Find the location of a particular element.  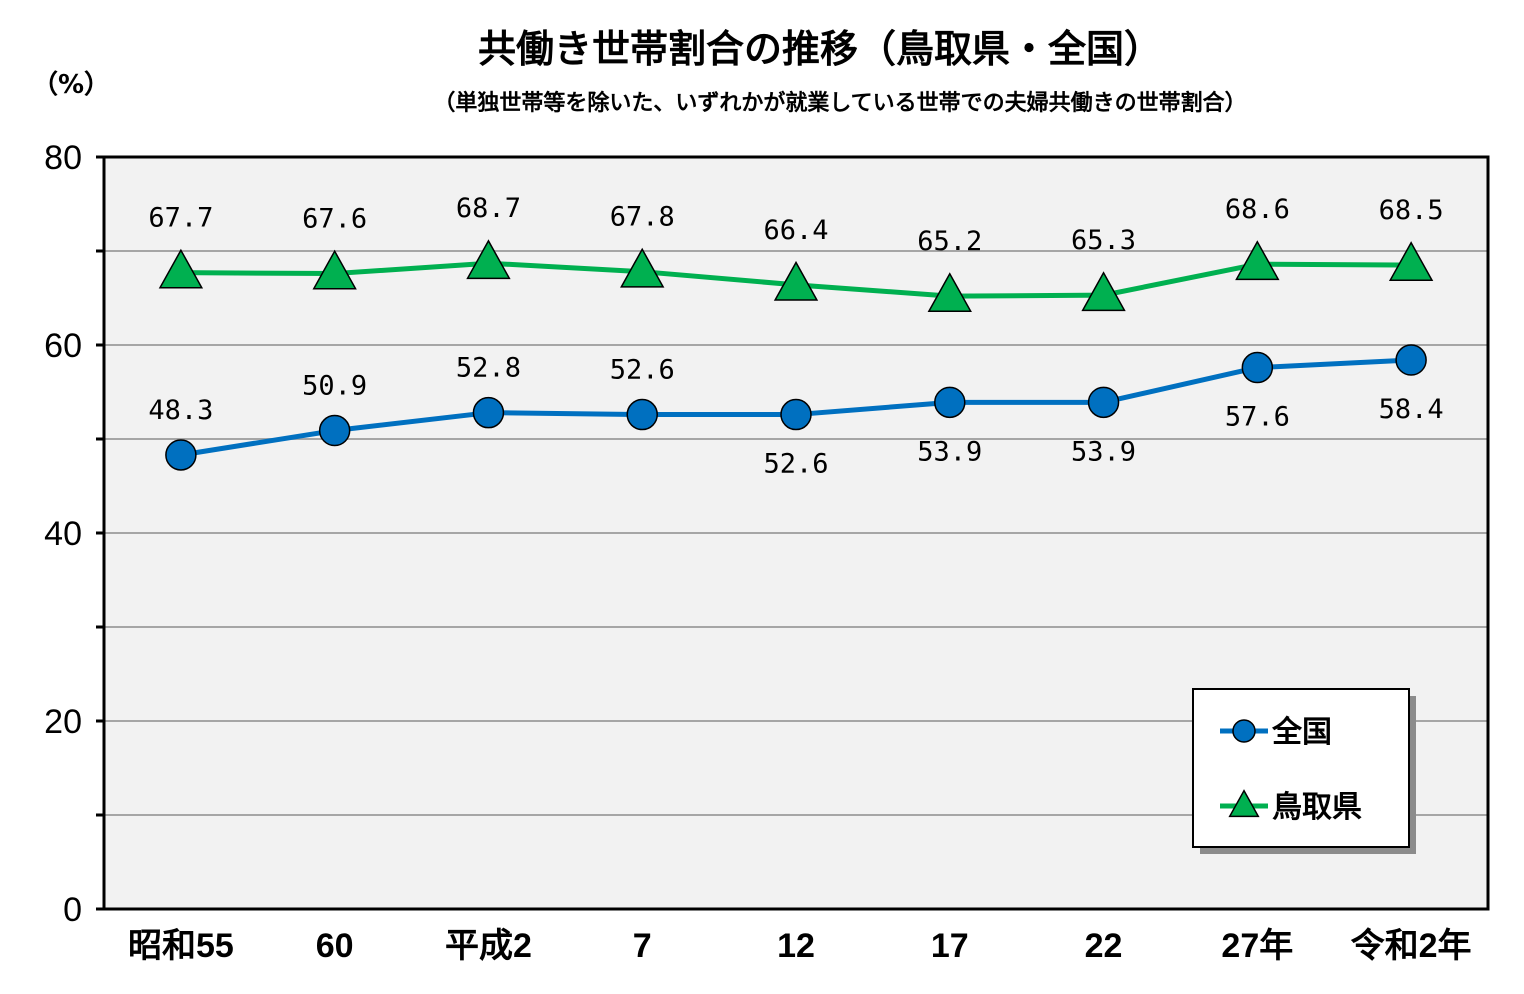

data-label: 66.4 is located at coordinates (795, 230).